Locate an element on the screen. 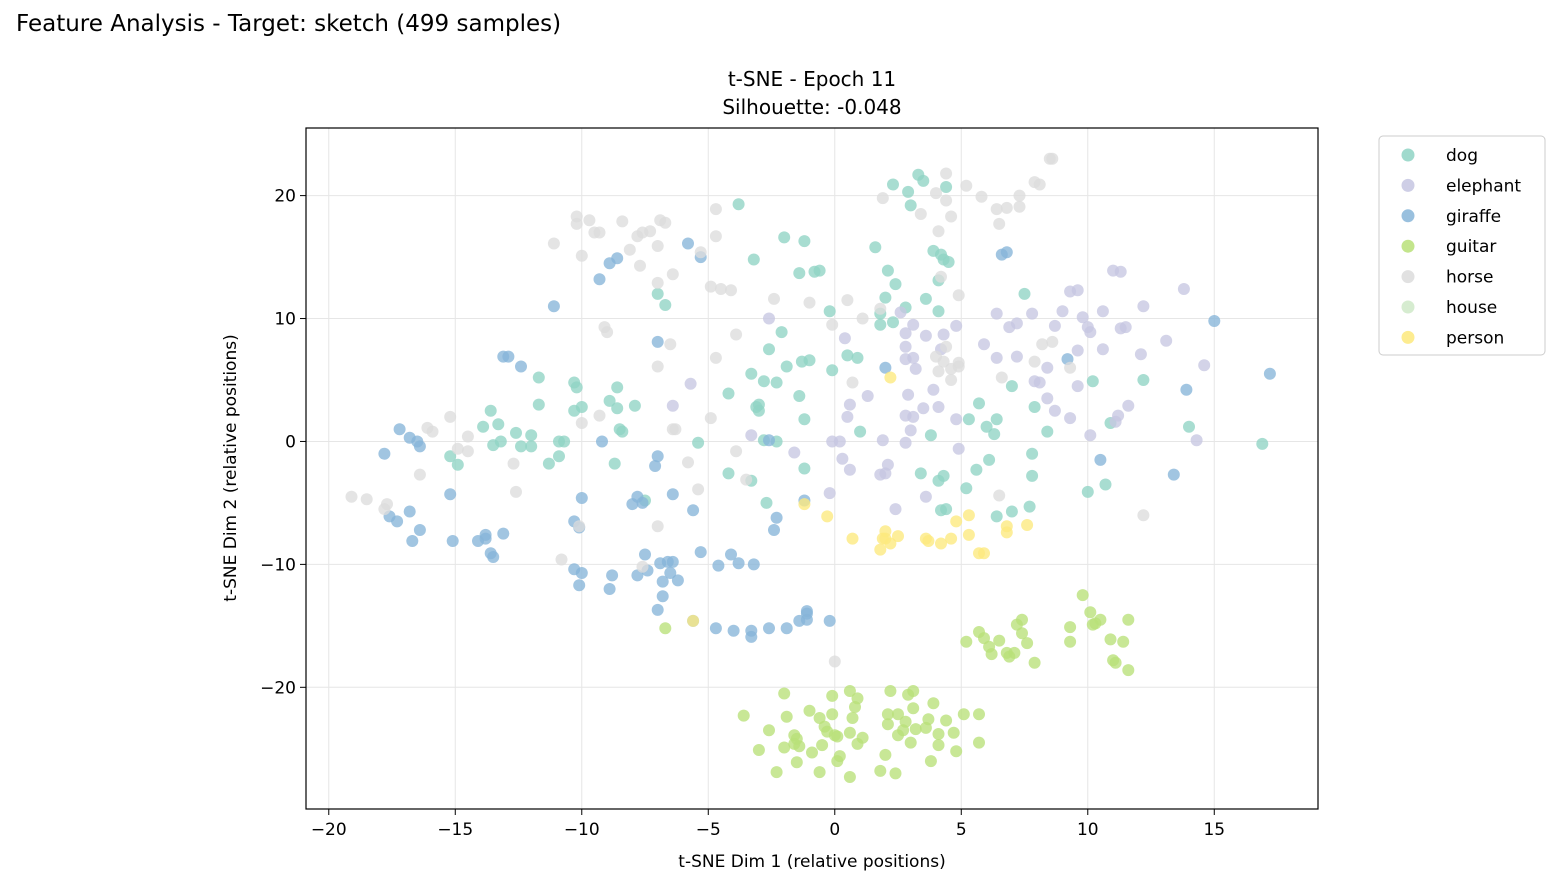  legend-item-person: person is located at coordinates (1452, 338).